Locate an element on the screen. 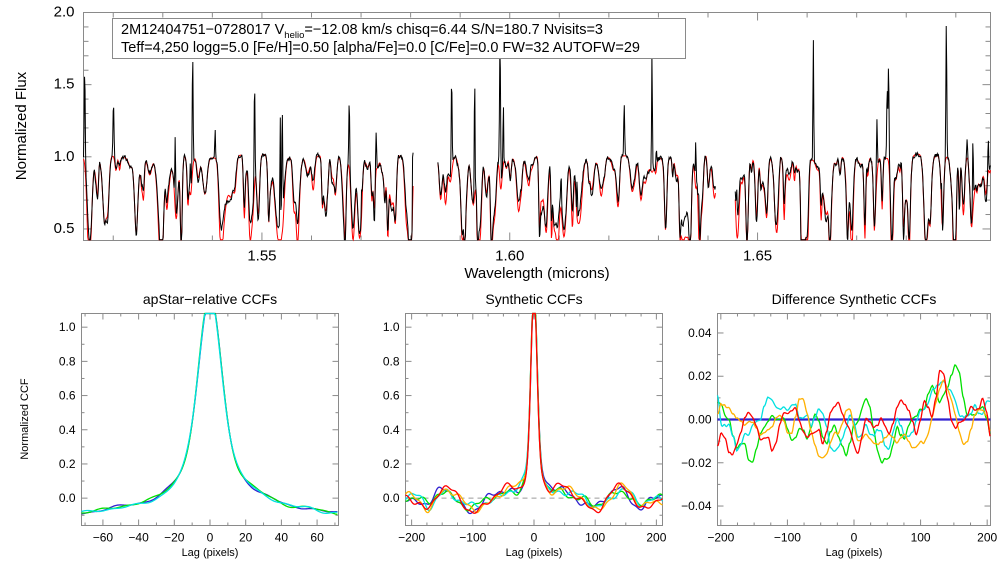 The width and height of the screenshot is (1008, 576). difference-ccf-title: Difference Synthetic CCFs is located at coordinates (854, 299).